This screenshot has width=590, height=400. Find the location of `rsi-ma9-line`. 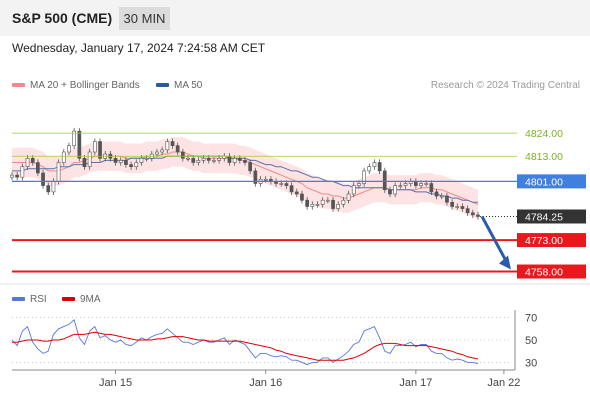

rsi-ma9-line is located at coordinates (245, 346).